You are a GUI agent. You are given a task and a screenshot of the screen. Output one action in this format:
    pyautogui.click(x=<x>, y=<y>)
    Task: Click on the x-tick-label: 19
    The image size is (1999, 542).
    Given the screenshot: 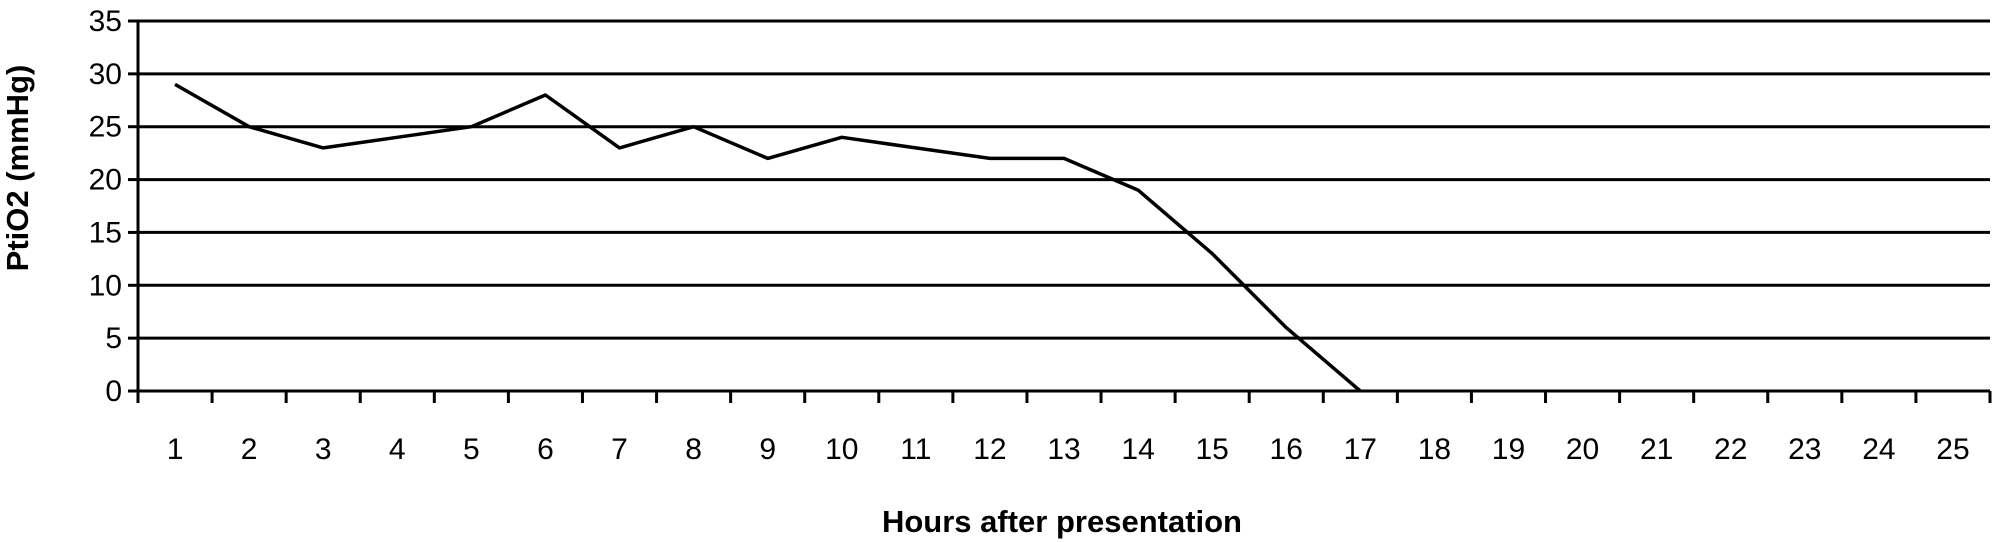 What is the action you would take?
    pyautogui.click(x=1508, y=449)
    